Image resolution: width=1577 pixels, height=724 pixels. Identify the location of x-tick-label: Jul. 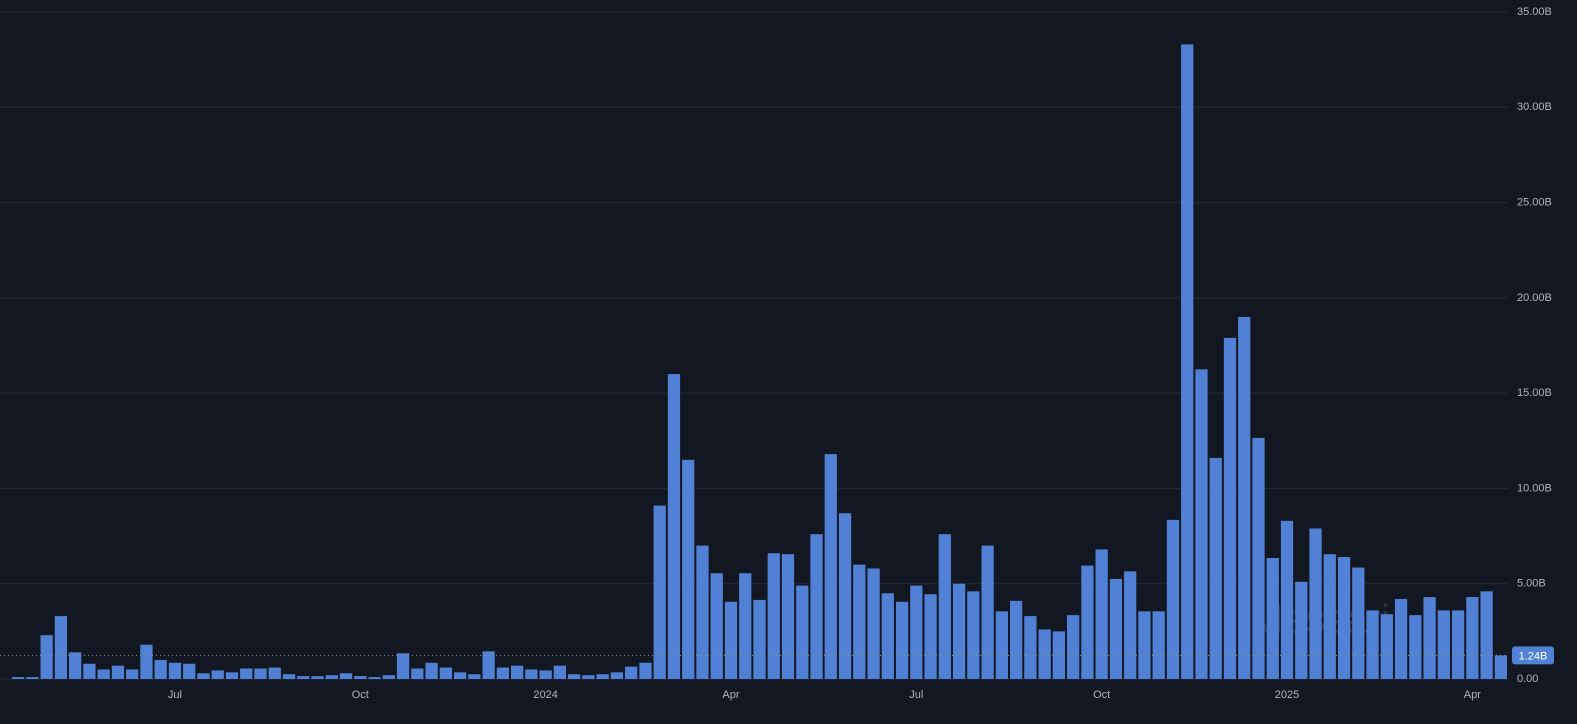
(916, 695).